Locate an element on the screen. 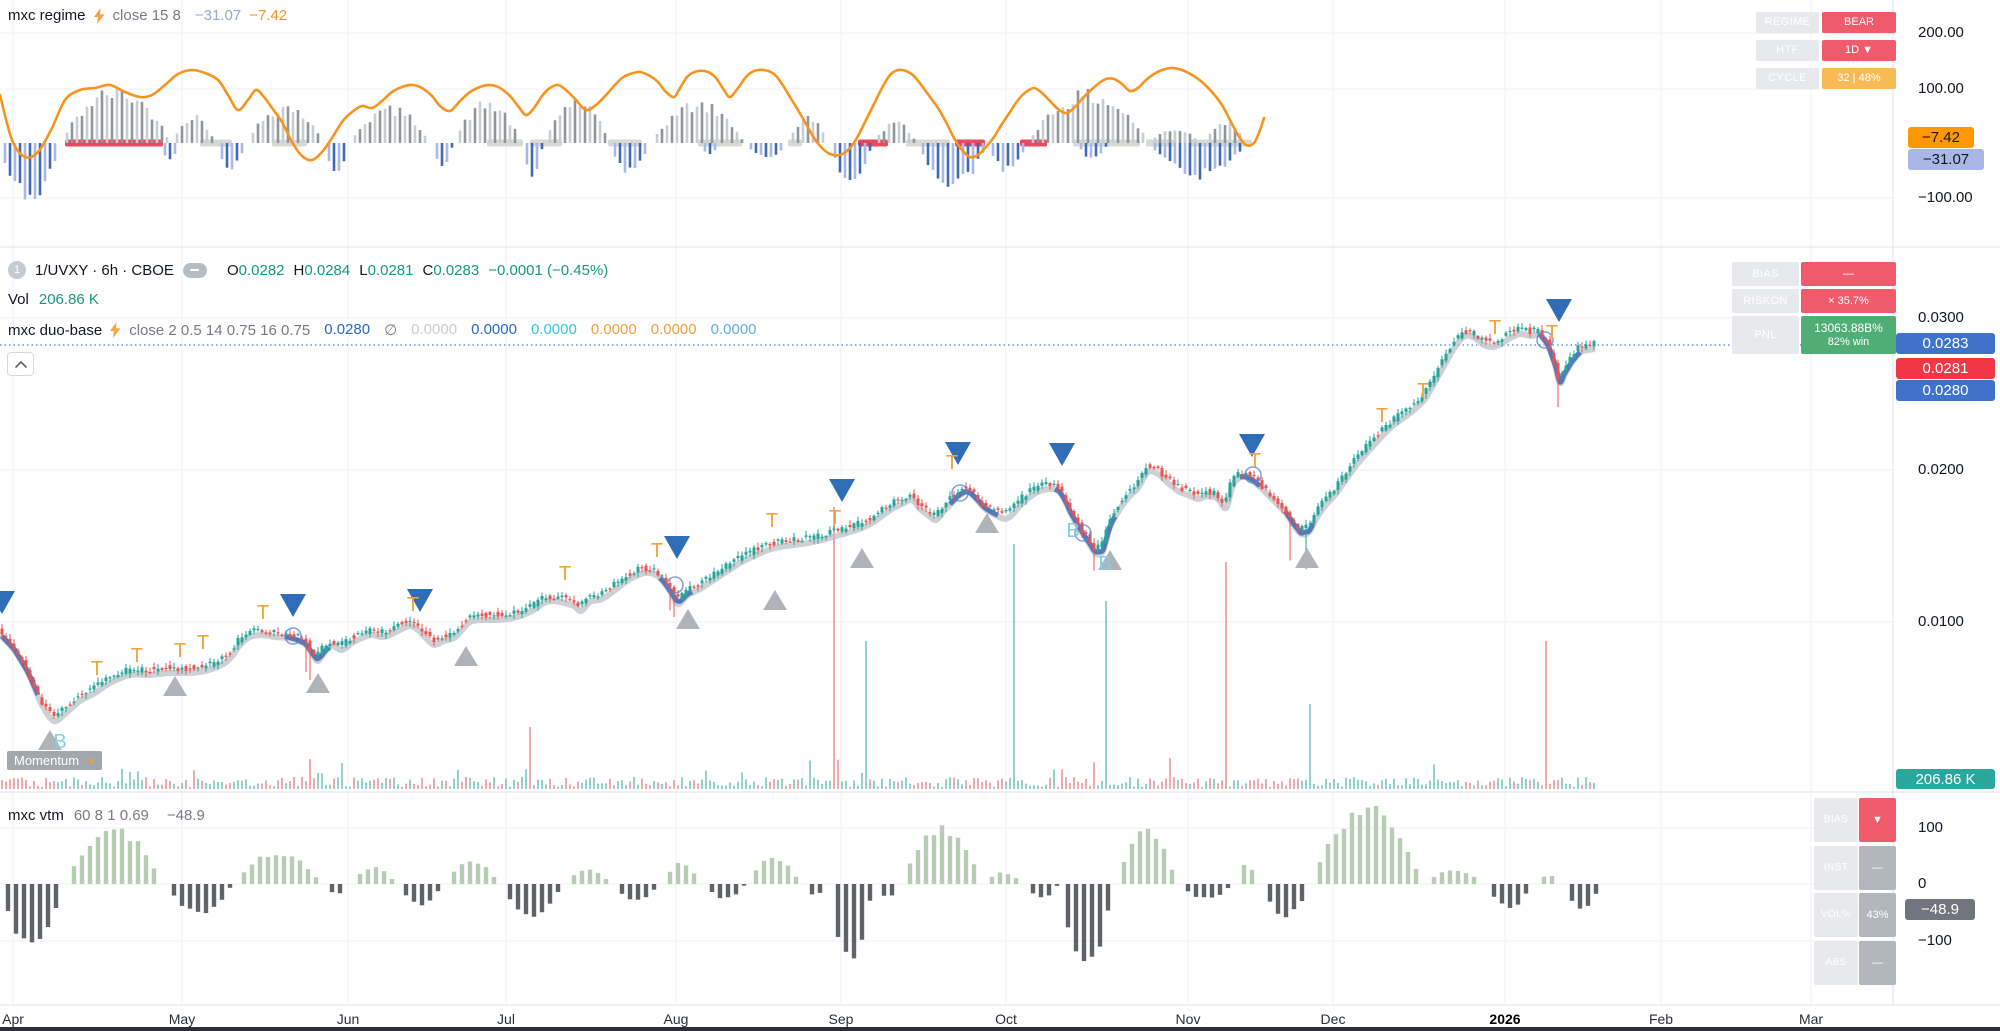  status-value-bias: — is located at coordinates (1848, 274).